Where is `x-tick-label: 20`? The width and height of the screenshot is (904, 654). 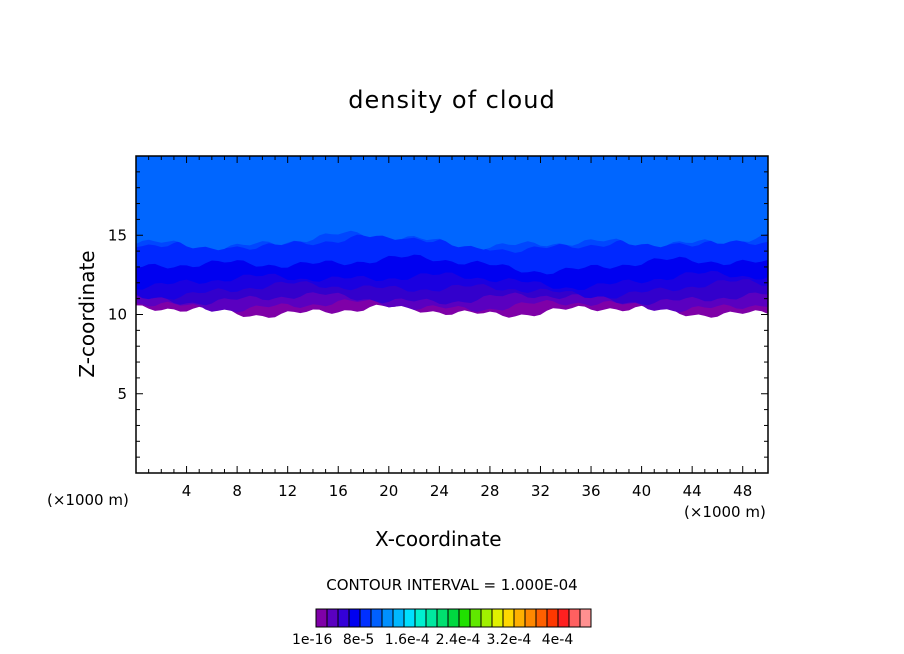 x-tick-label: 20 is located at coordinates (388, 491).